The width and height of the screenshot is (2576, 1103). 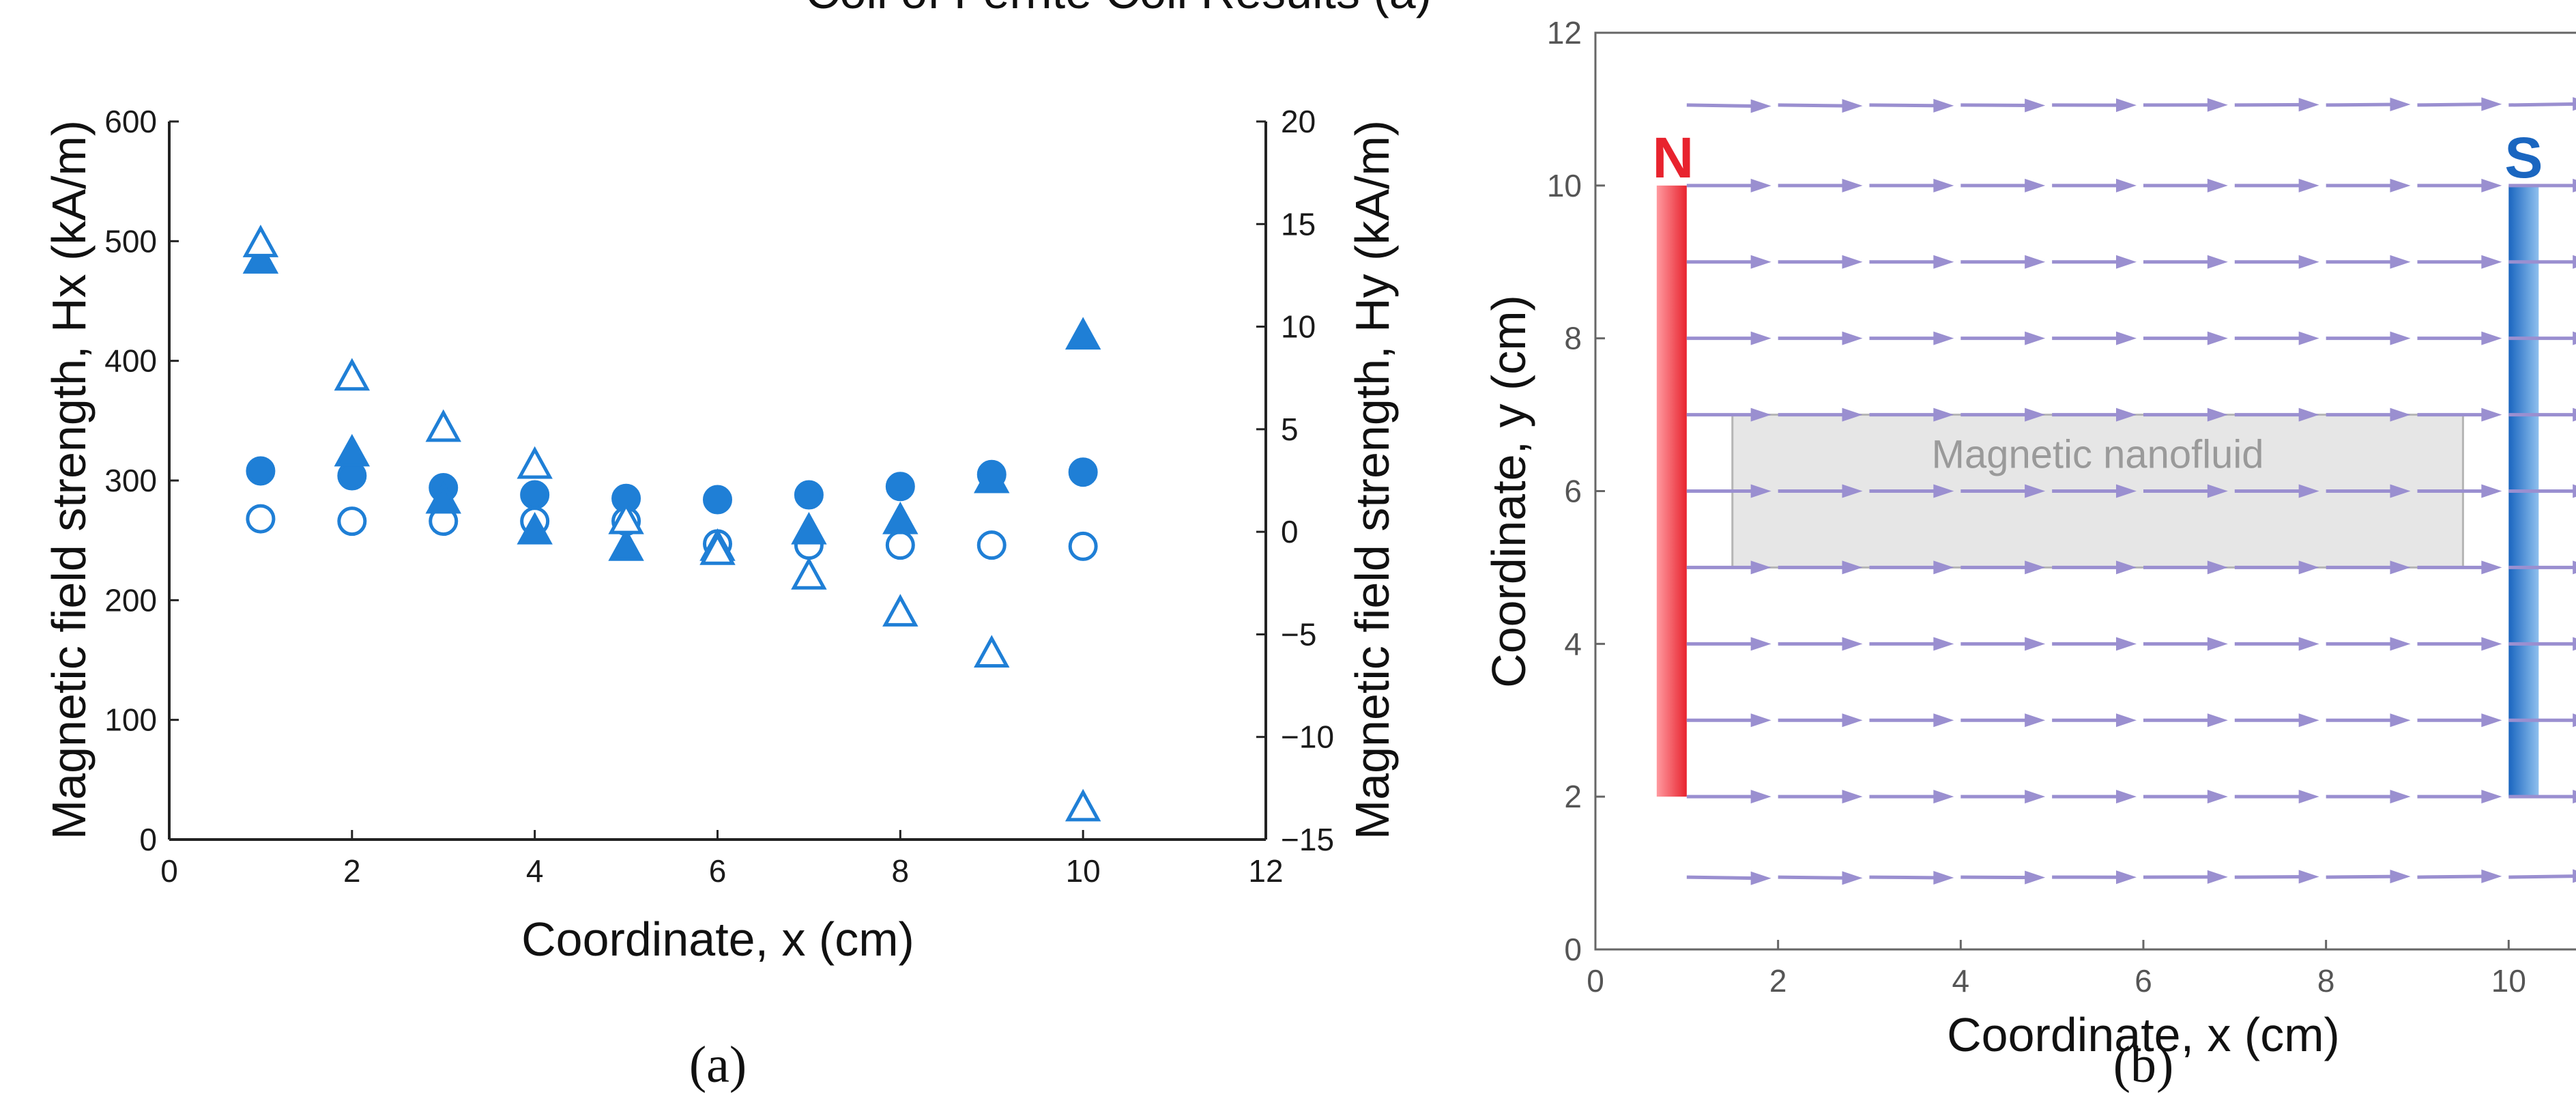 What do you see at coordinates (1372, 480) in the screenshot?
I see `a-right-axis-label: Magnetic field strength, Hy (kA/m)` at bounding box center [1372, 480].